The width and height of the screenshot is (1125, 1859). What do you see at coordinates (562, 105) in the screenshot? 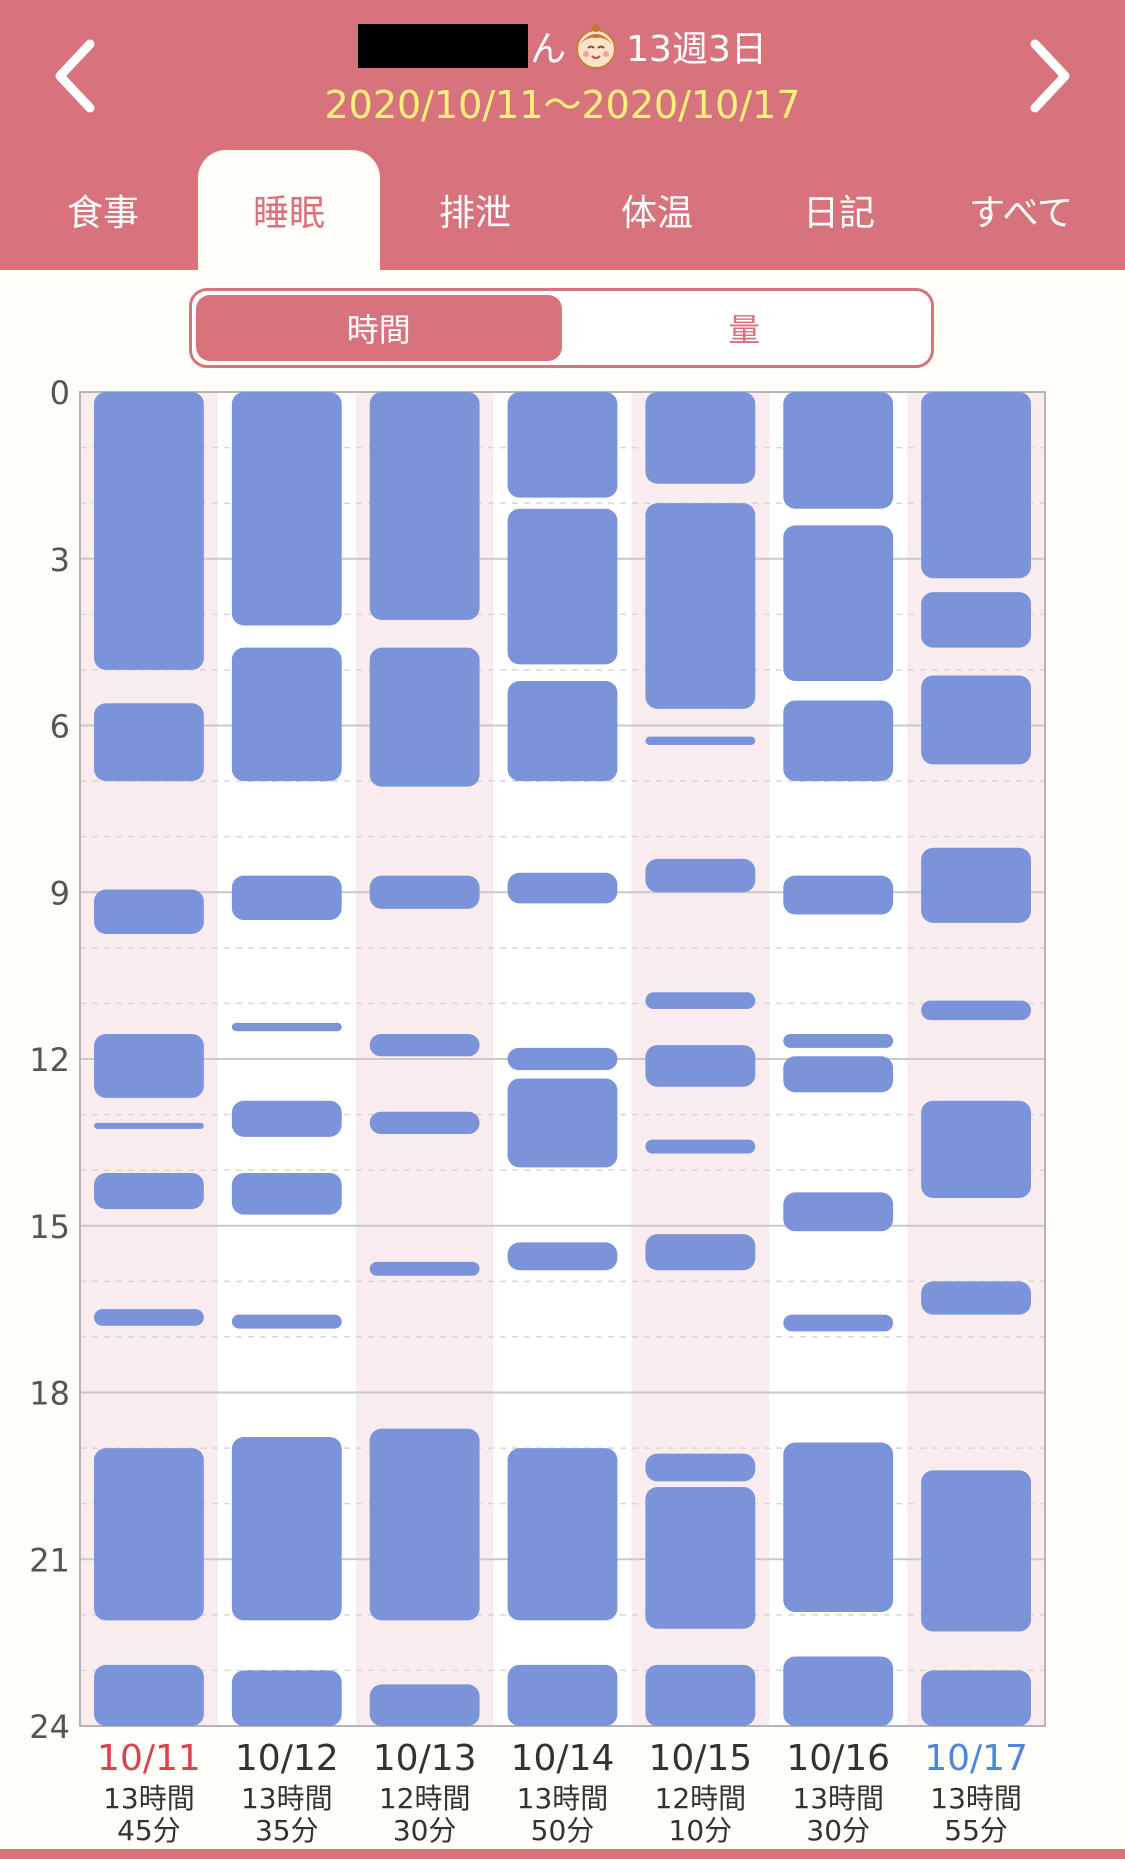
I see `date-range: 2020/10/11〜2020/10/17` at bounding box center [562, 105].